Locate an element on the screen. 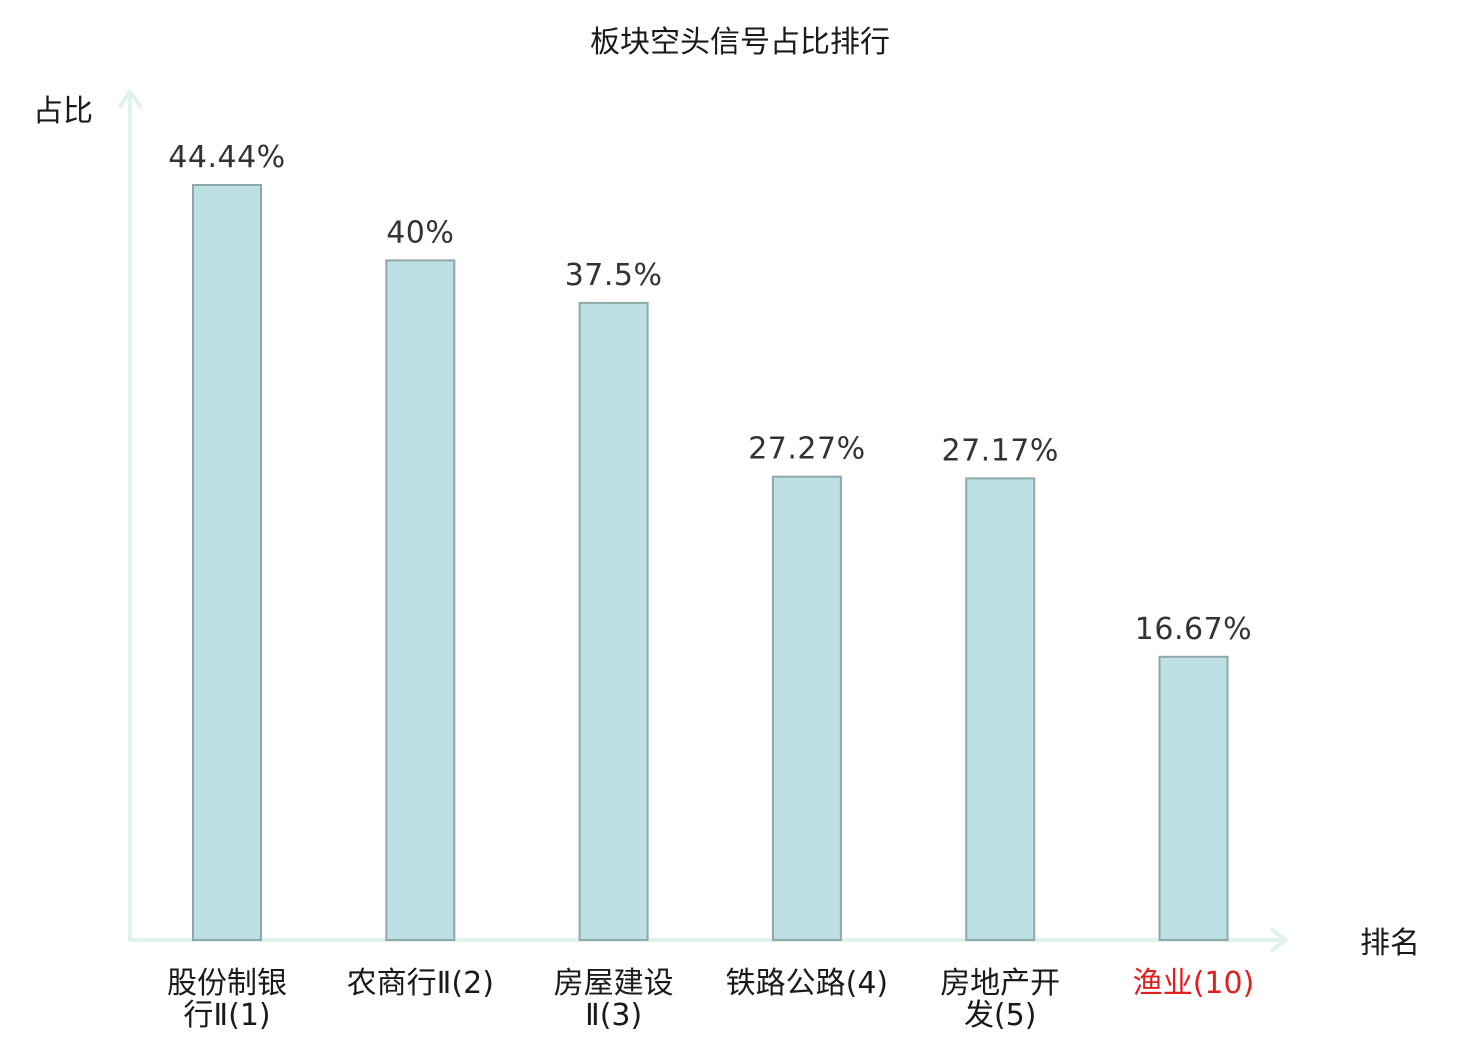  category-label-3: 房屋建设 Ⅱ(3) is located at coordinates (614, 999).